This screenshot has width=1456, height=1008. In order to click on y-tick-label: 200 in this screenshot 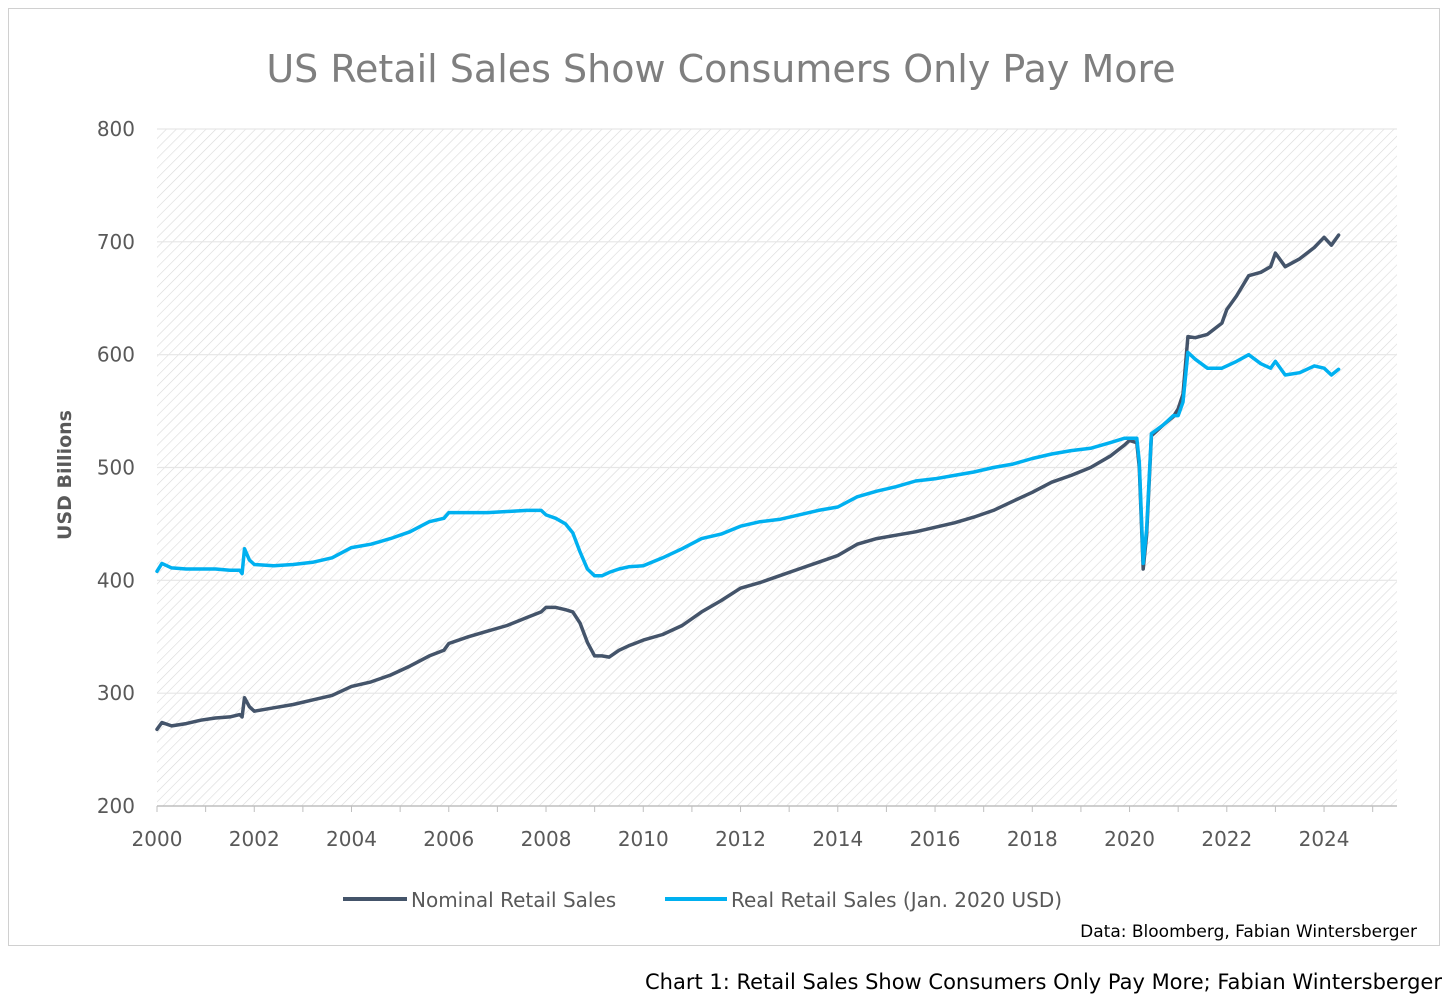, I will do `click(116, 806)`.